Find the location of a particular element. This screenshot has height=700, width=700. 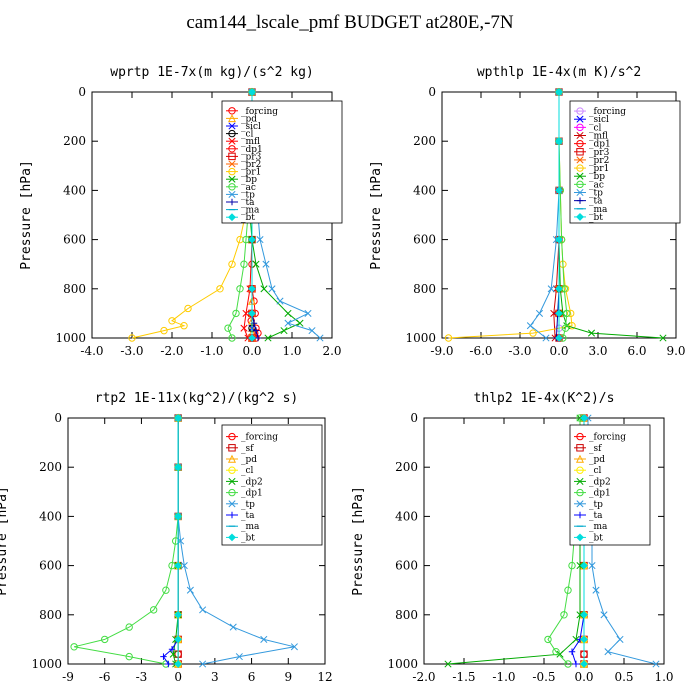

x-tick-label: 1.0 is located at coordinates (663, 677).